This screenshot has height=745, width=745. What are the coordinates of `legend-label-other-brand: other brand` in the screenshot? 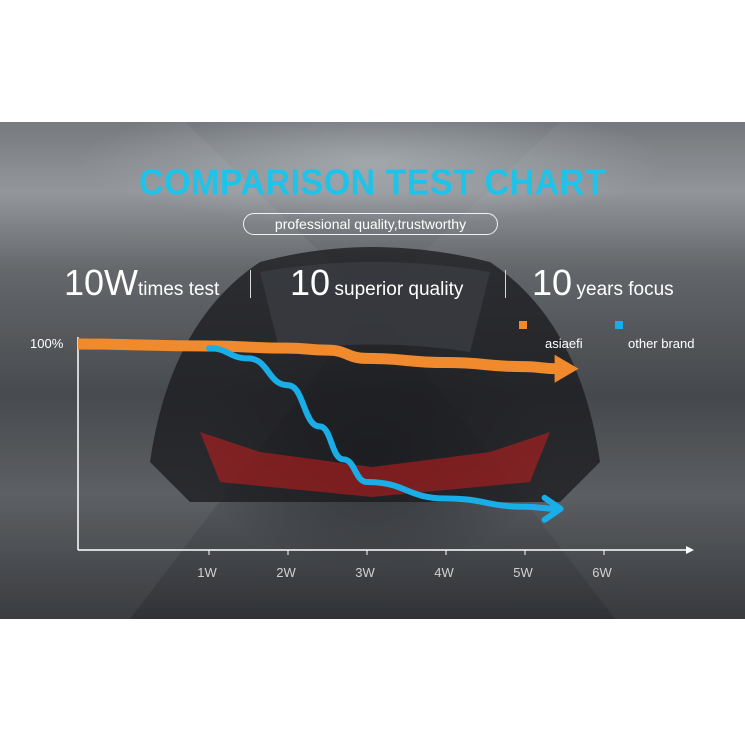 It's located at (661, 343).